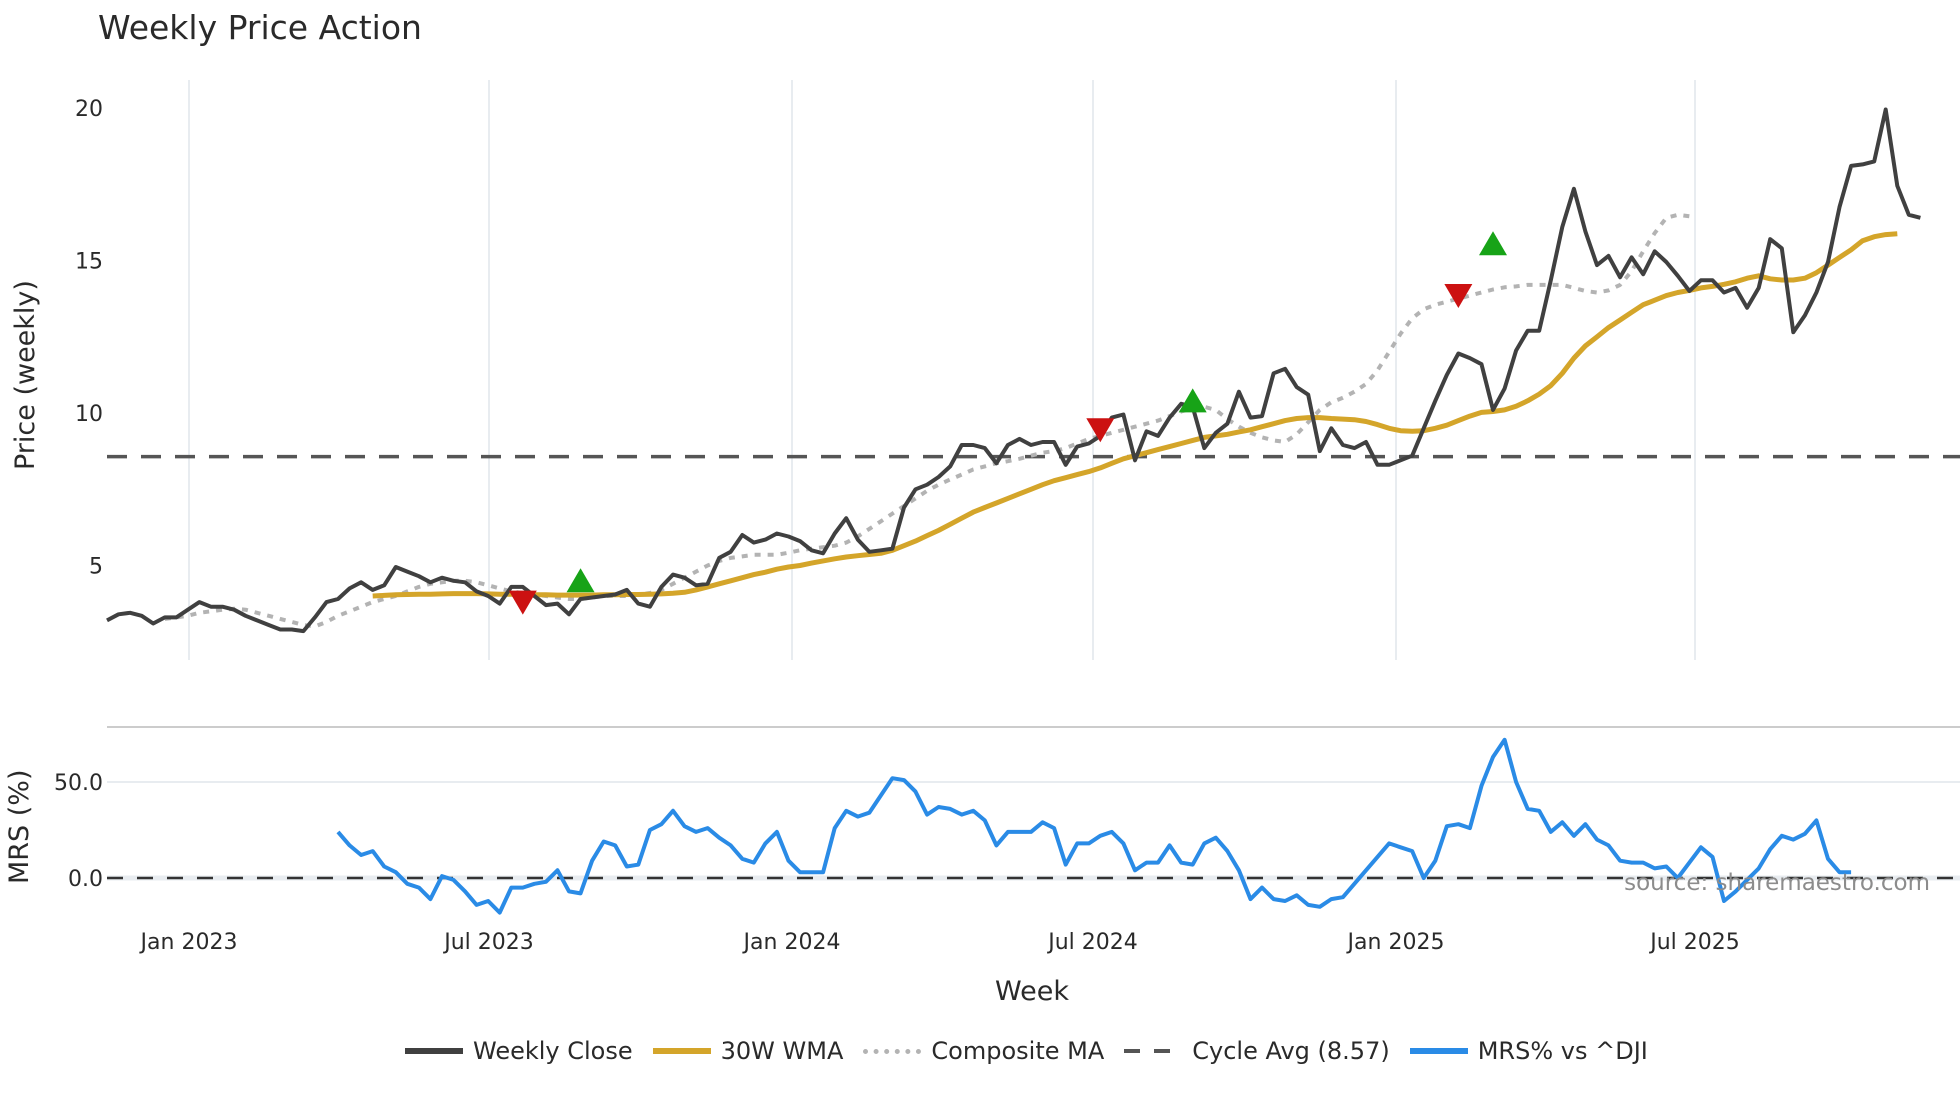 The height and width of the screenshot is (1102, 1960). What do you see at coordinates (1562, 1051) in the screenshot?
I see `legend-label: MRS% vs ^DJI` at bounding box center [1562, 1051].